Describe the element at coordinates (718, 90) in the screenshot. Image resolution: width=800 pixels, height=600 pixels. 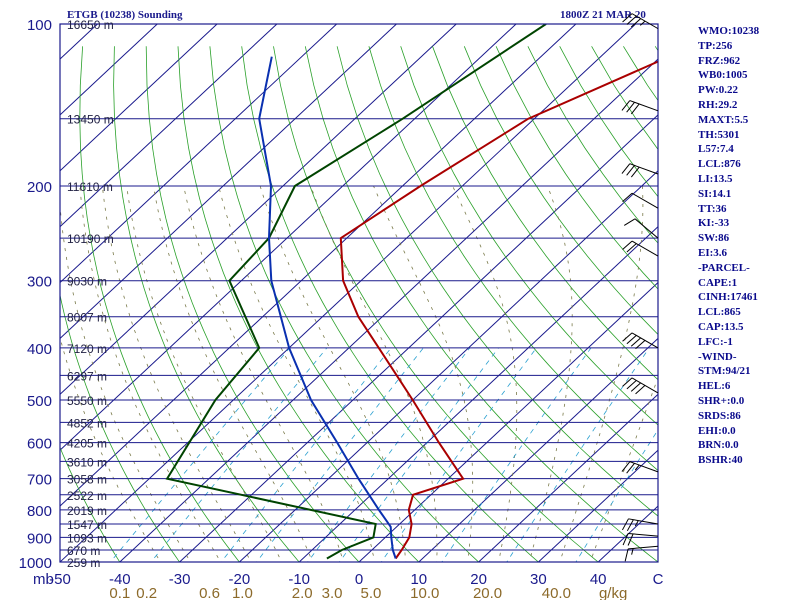
I see `stat-item: PW:0.22` at that location.